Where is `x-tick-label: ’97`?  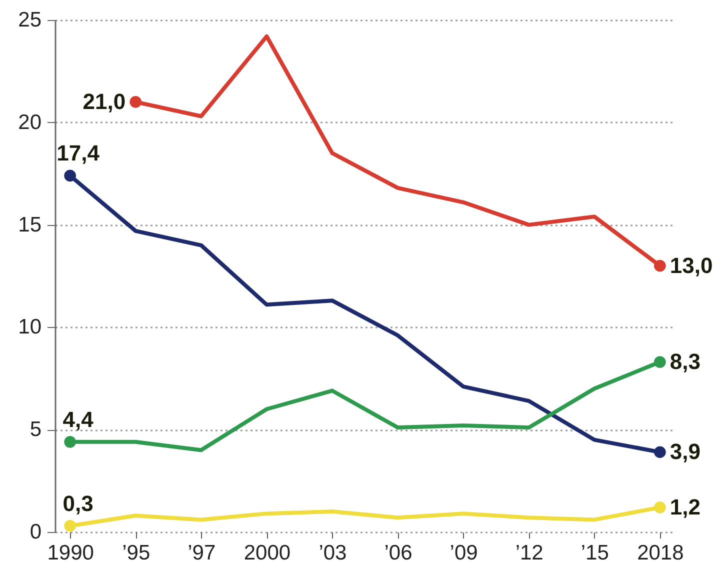
x-tick-label: ’97 is located at coordinates (202, 553).